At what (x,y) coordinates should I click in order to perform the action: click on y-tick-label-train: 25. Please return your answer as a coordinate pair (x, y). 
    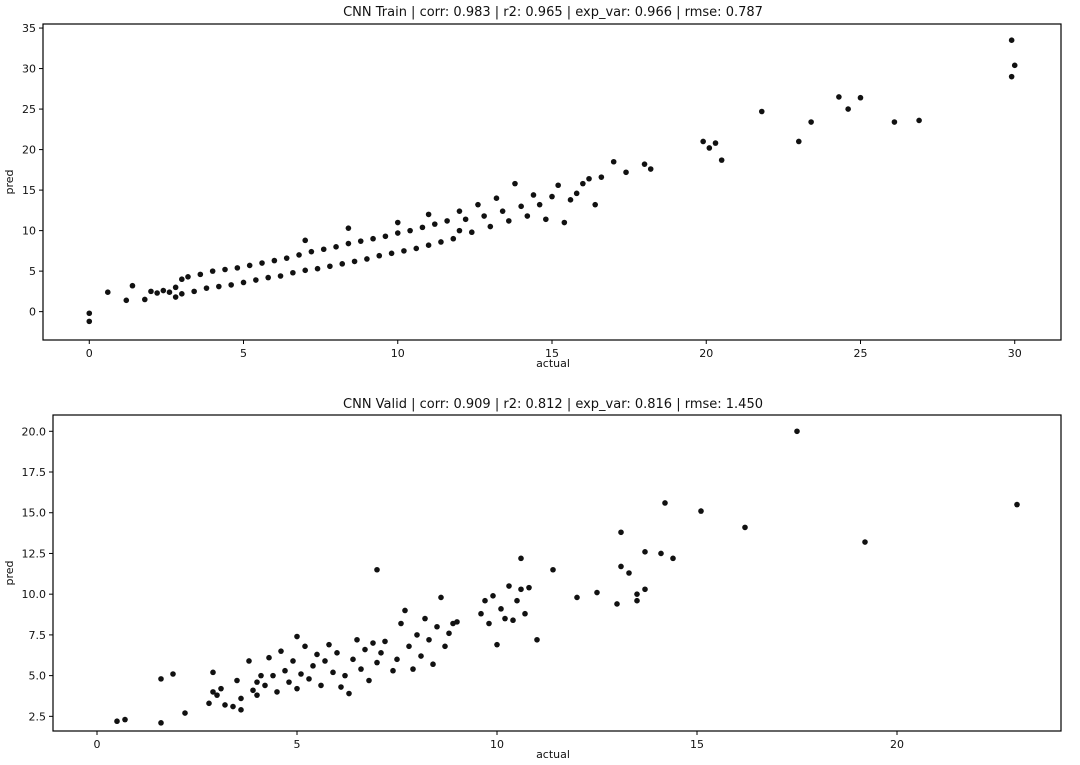
    Looking at the image, I should click on (29, 109).